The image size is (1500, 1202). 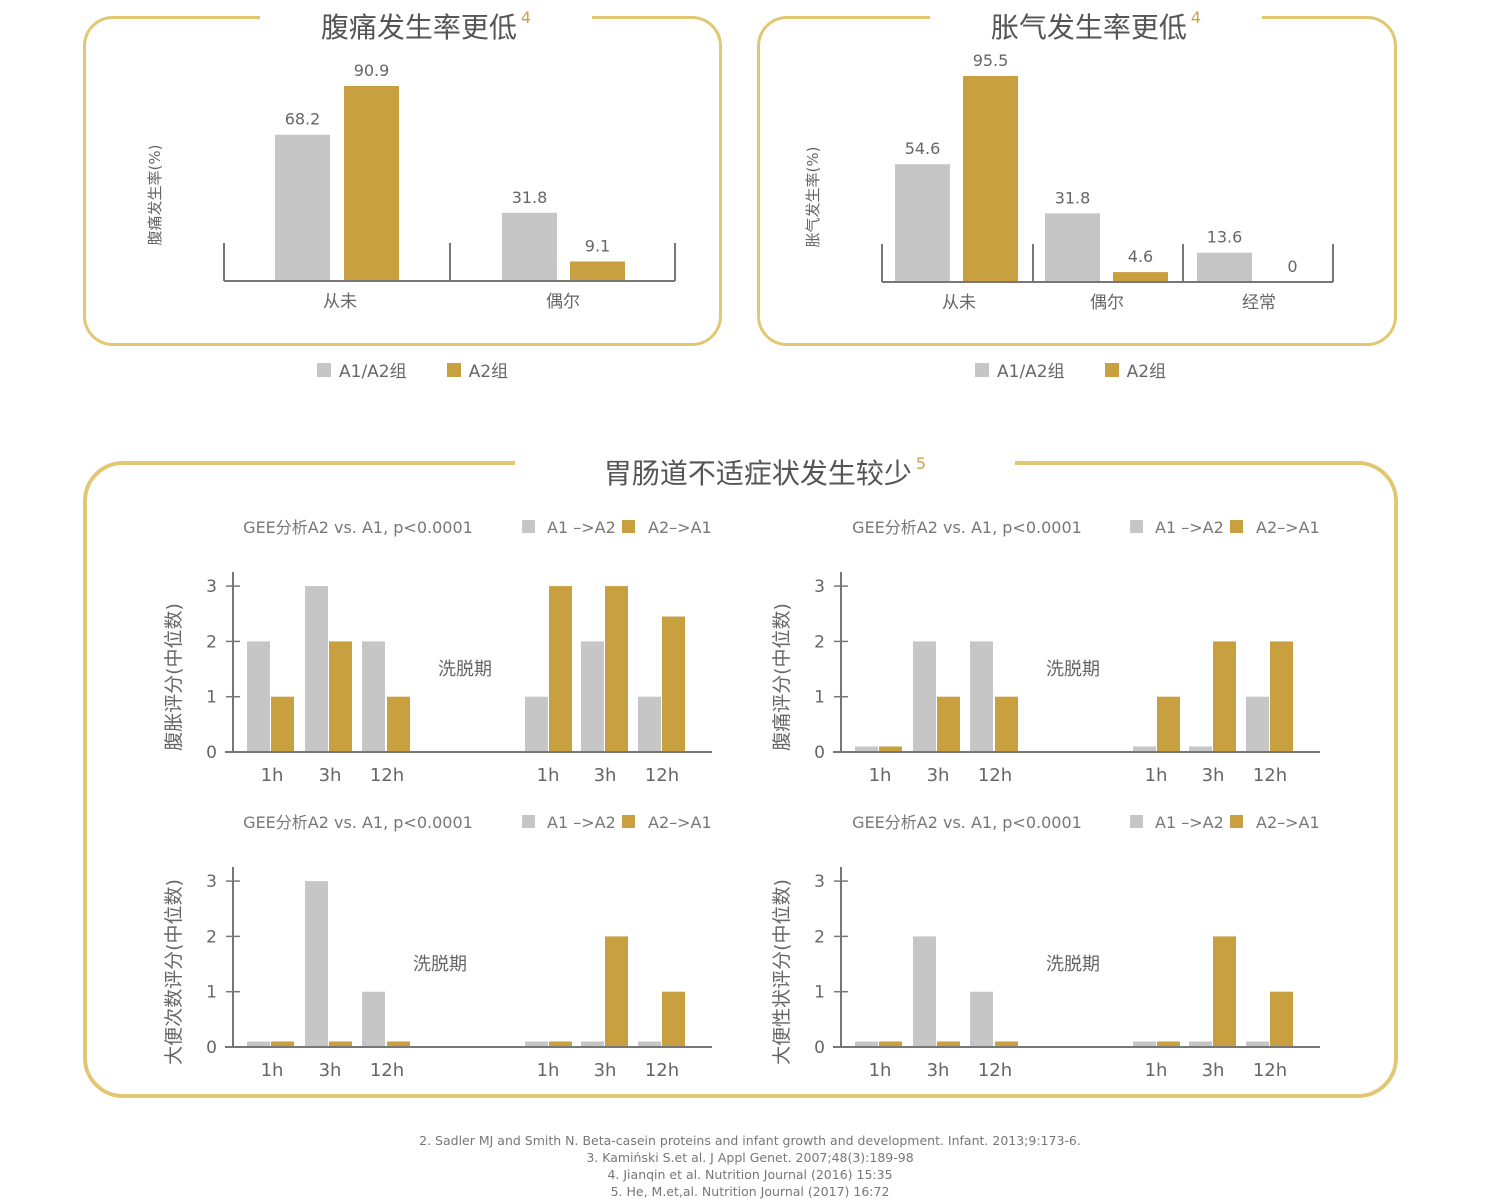 I want to click on bar-value-label: 9.1, so click(x=597, y=245).